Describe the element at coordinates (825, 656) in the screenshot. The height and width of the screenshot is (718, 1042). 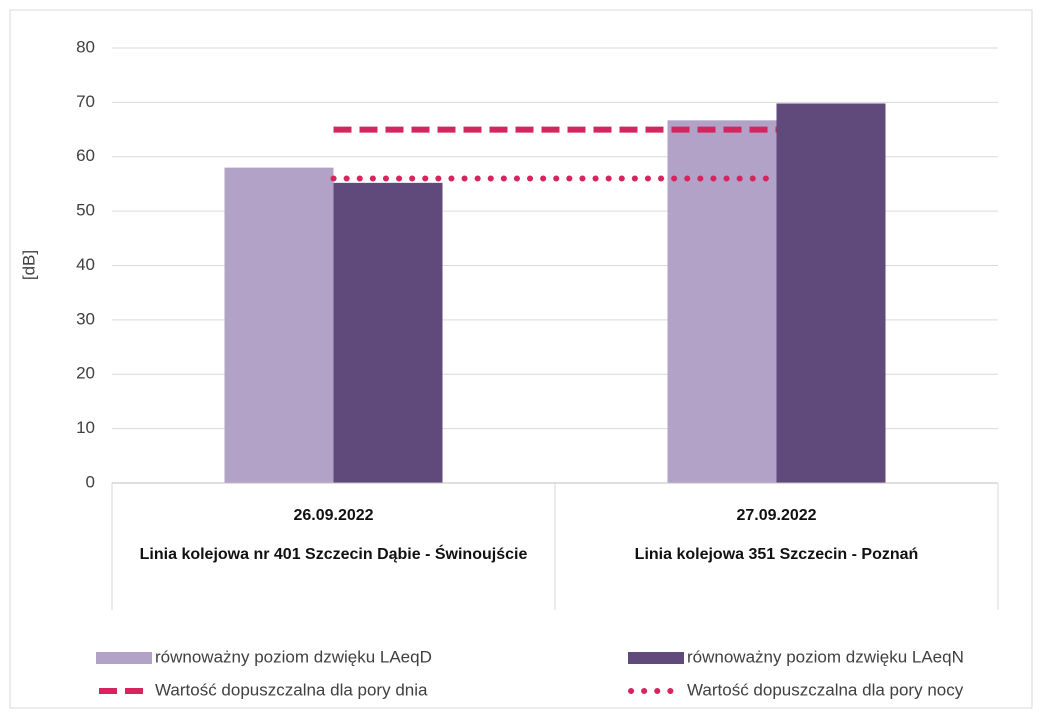
I see `legend-label: równoważny poziom dzwięku LAeqN` at that location.